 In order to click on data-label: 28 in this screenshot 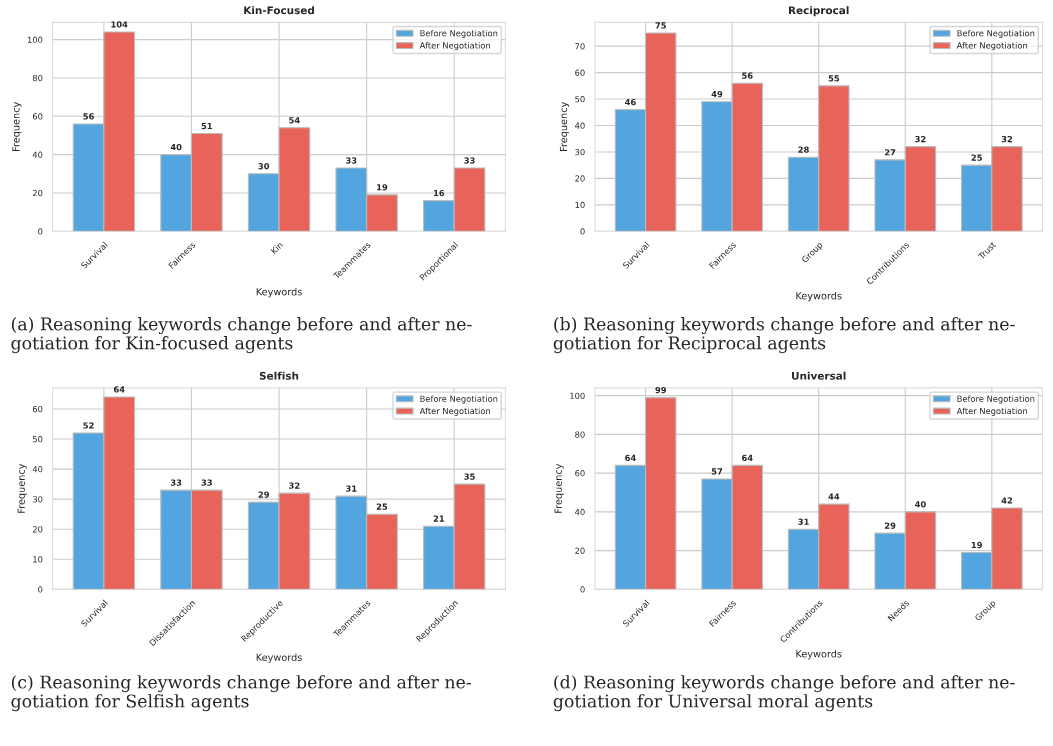, I will do `click(803, 149)`.